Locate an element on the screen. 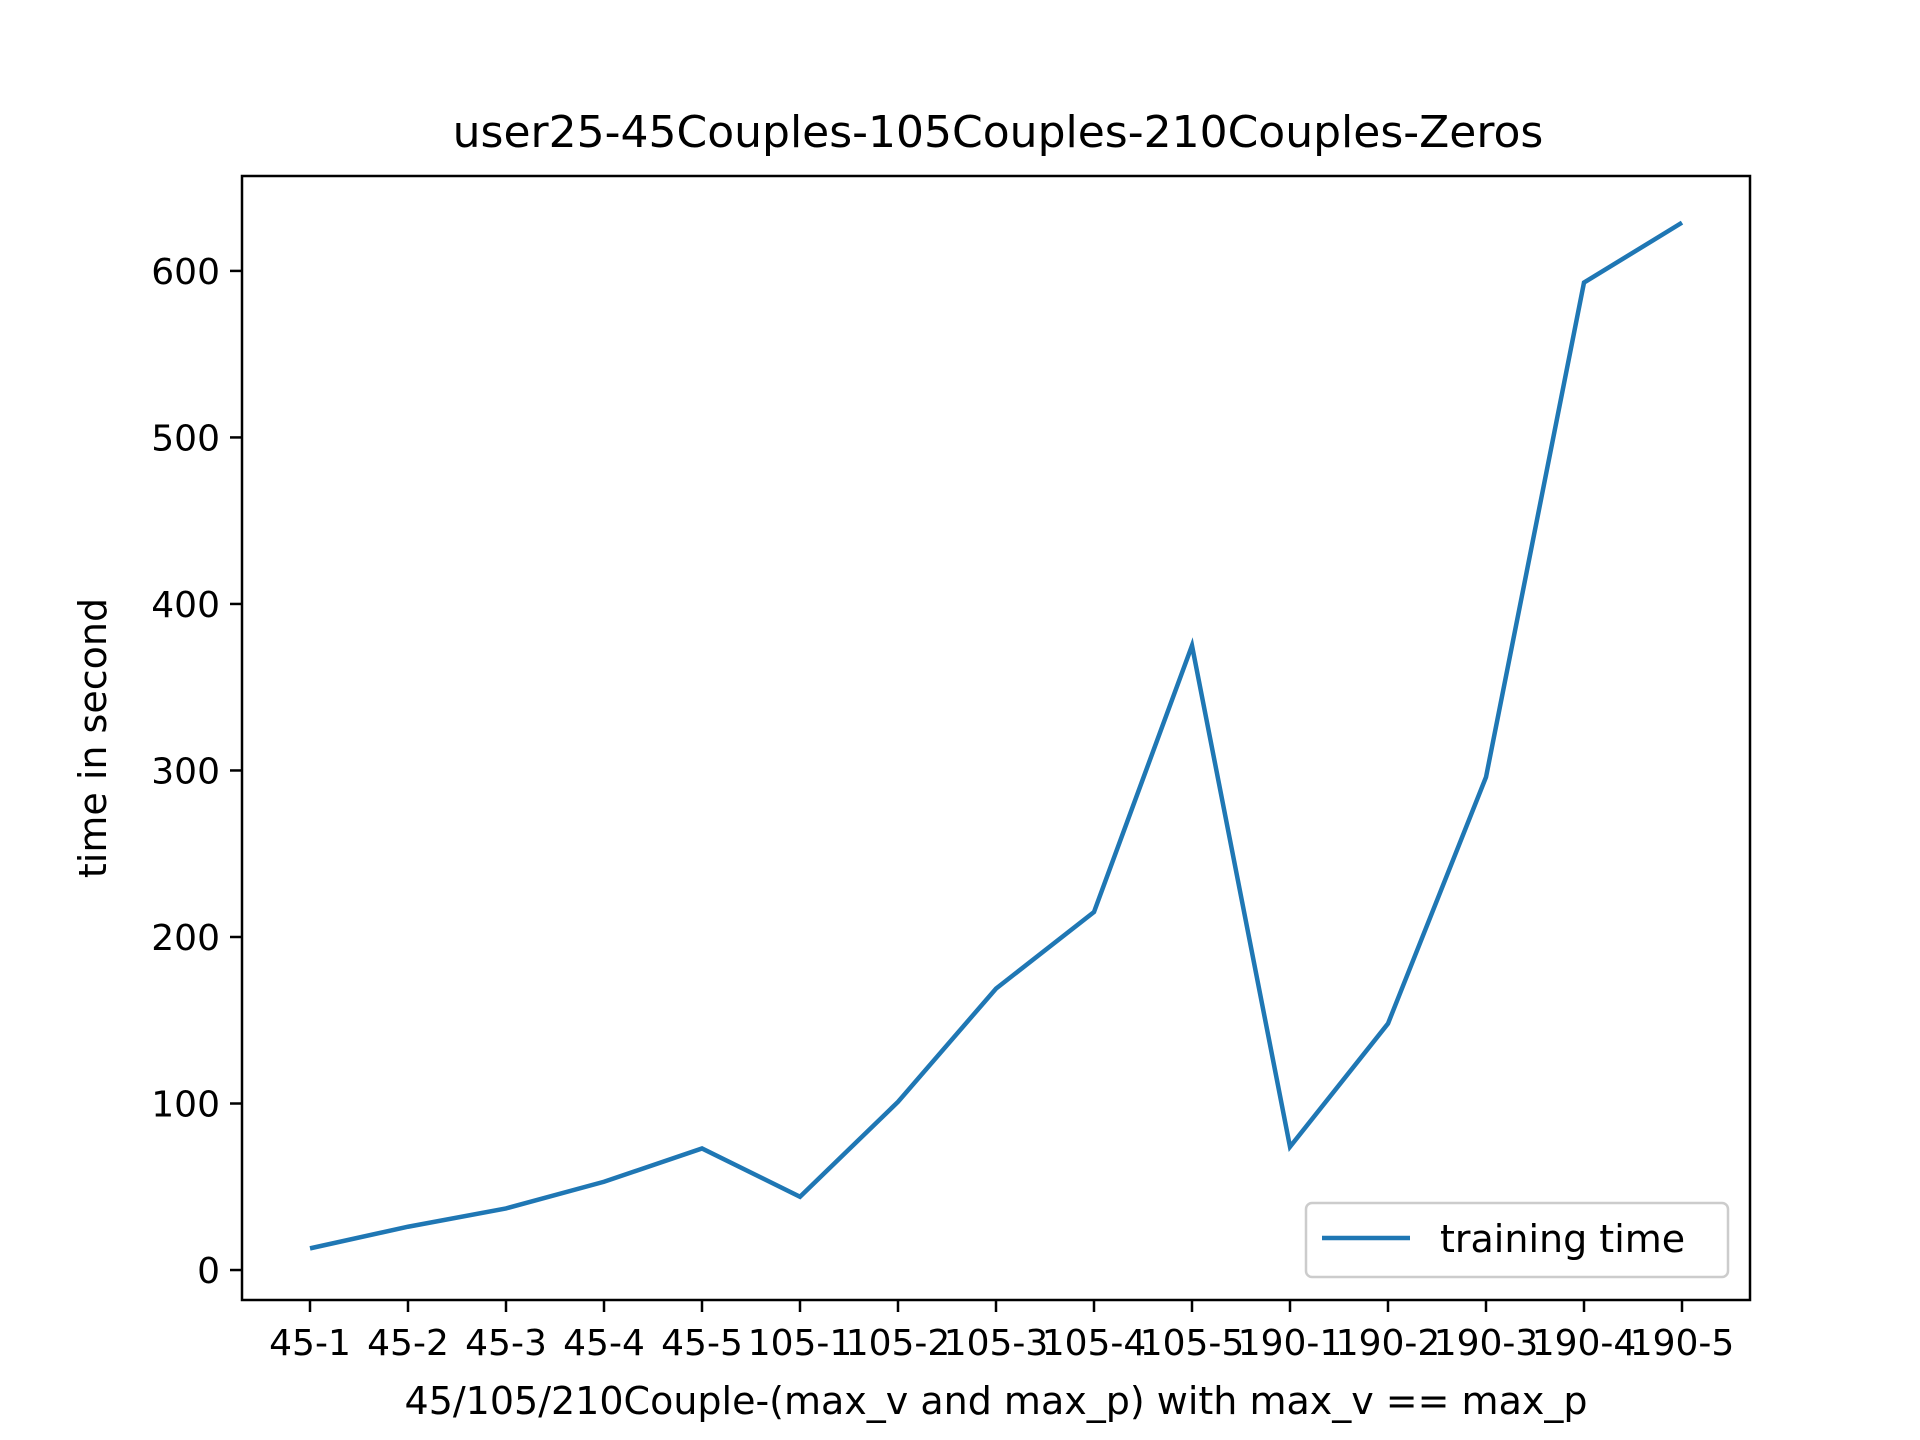 The image size is (1920, 1440). legend: training time is located at coordinates (1517, 1240).